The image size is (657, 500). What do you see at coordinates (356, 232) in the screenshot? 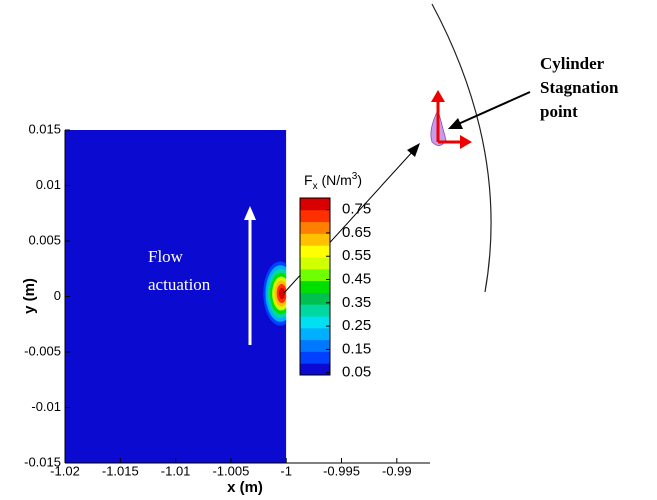
I see `colorbar-tick-label: 0.65` at bounding box center [356, 232].